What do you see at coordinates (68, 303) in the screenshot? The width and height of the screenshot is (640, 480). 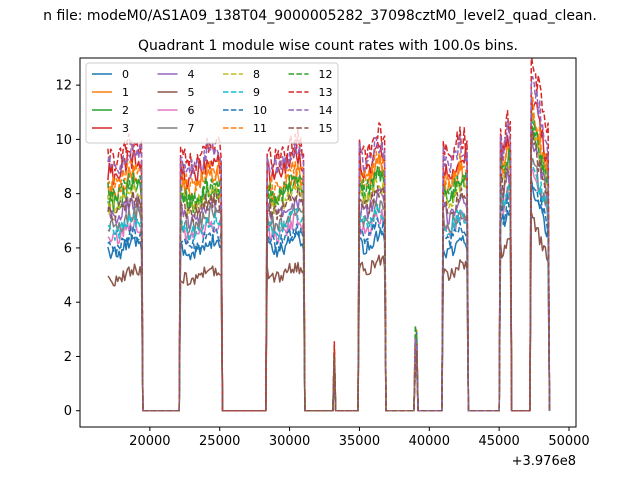 I see `y-tick-label: 4` at bounding box center [68, 303].